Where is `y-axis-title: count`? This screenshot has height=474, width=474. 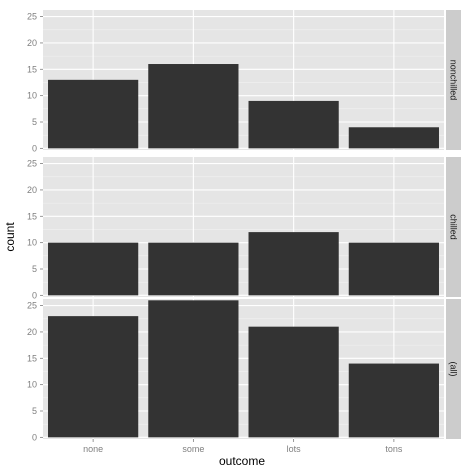 y-axis-title: count is located at coordinates (10, 237).